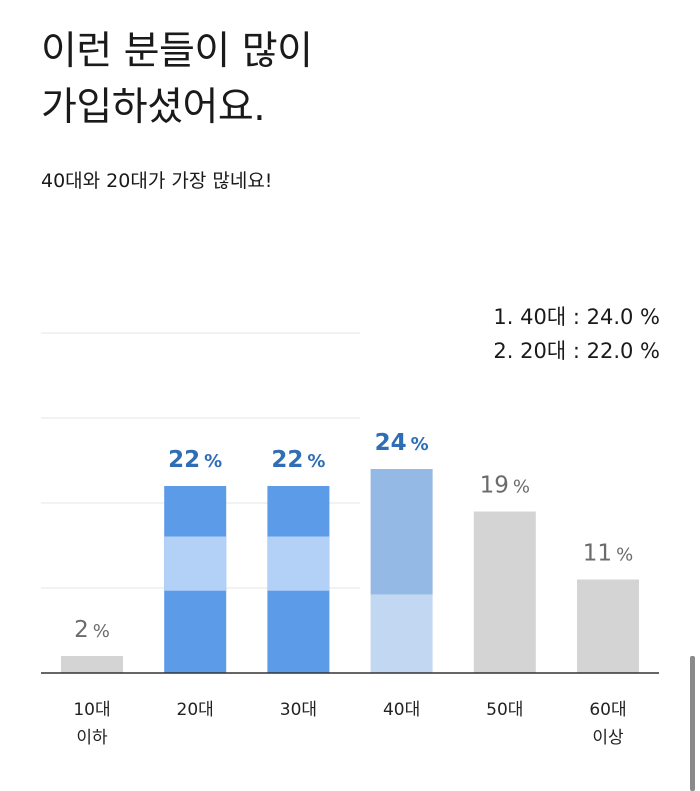 The width and height of the screenshot is (700, 791). What do you see at coordinates (623, 317) in the screenshot?
I see `ranking-value: 24.0 %` at bounding box center [623, 317].